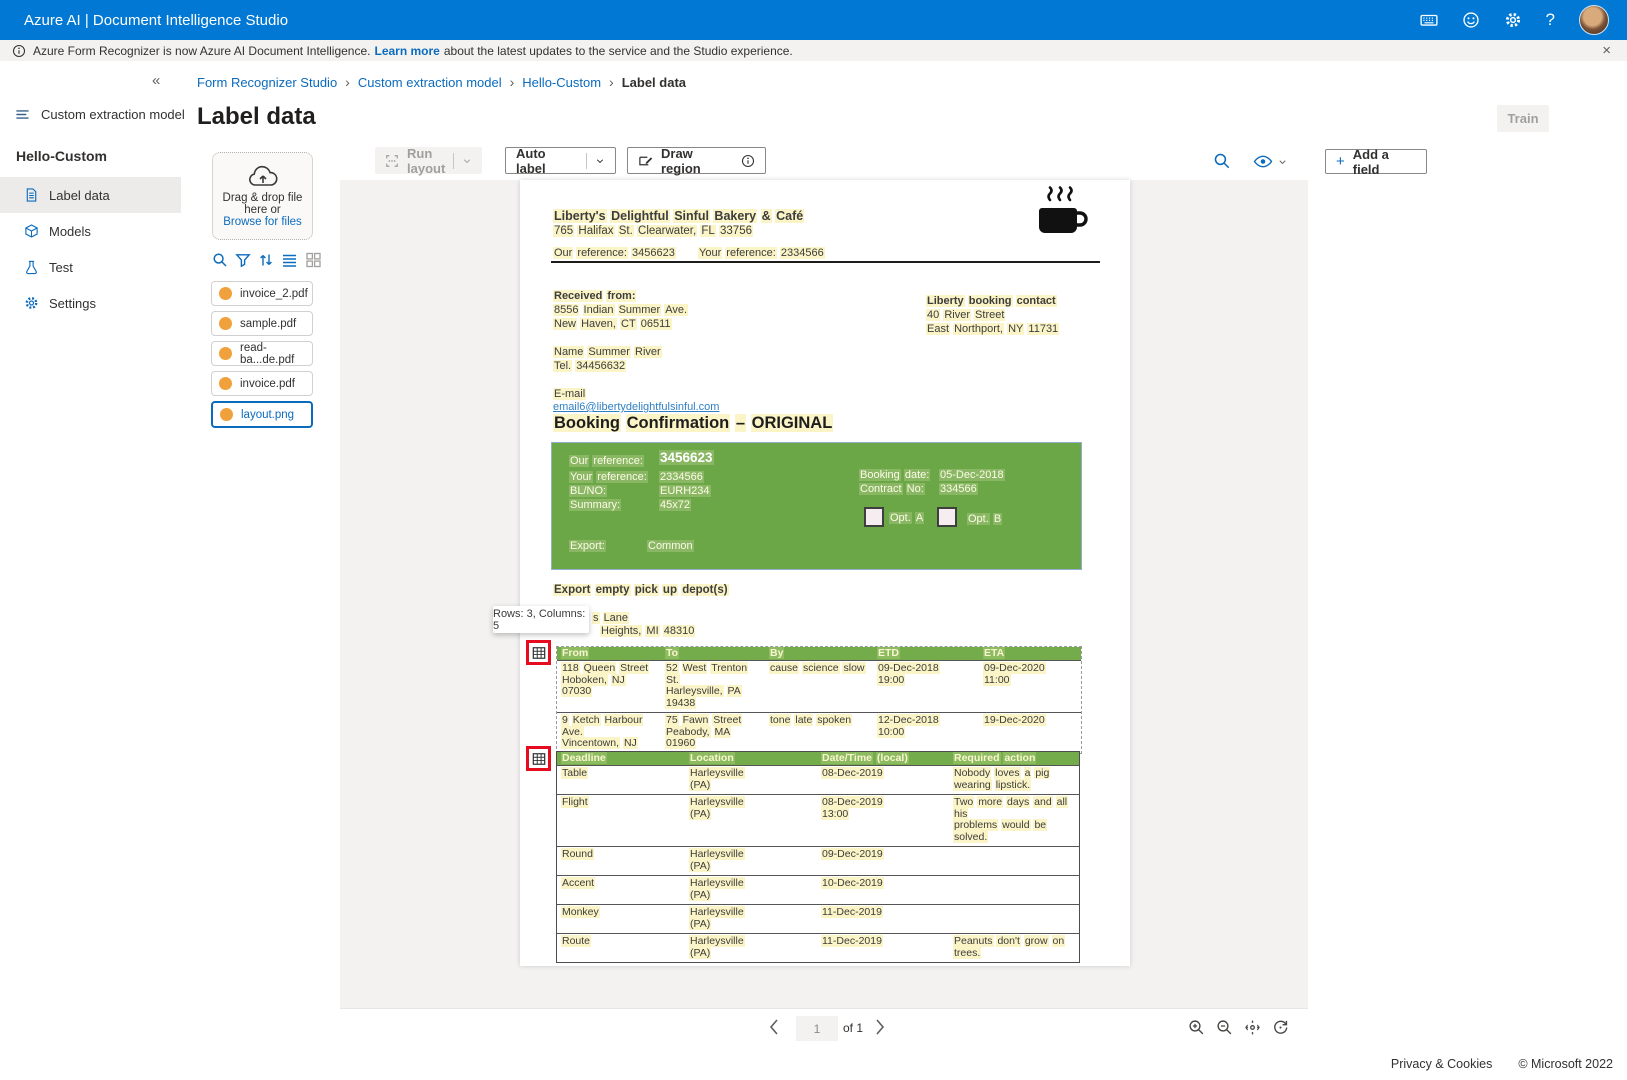 This screenshot has height=1080, width=1627. I want to click on keyboard-icon, so click(1428, 20).